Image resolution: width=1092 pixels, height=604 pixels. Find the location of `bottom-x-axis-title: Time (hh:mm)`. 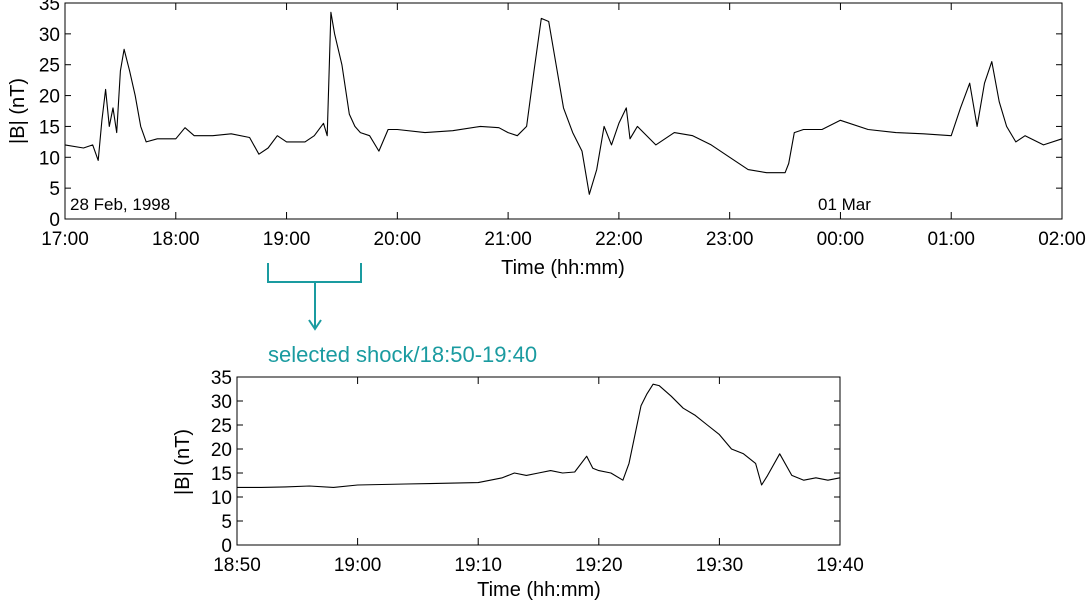

bottom-x-axis-title: Time (hh:mm) is located at coordinates (539, 590).